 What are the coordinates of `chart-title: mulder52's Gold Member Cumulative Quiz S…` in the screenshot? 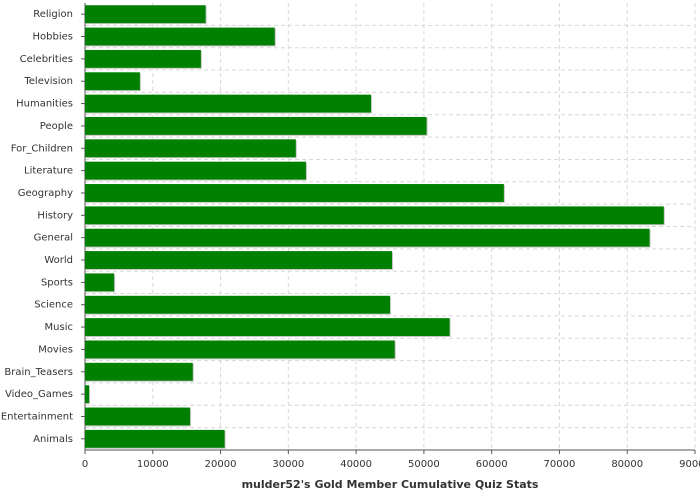 It's located at (390, 484).